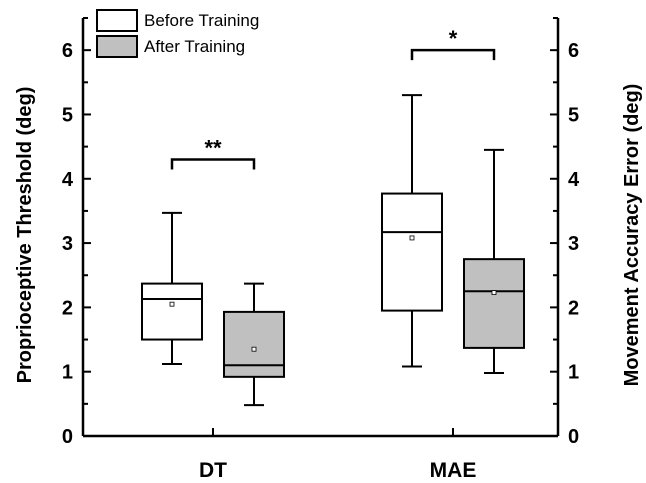  I want to click on box-after-training-dt, so click(254, 344).